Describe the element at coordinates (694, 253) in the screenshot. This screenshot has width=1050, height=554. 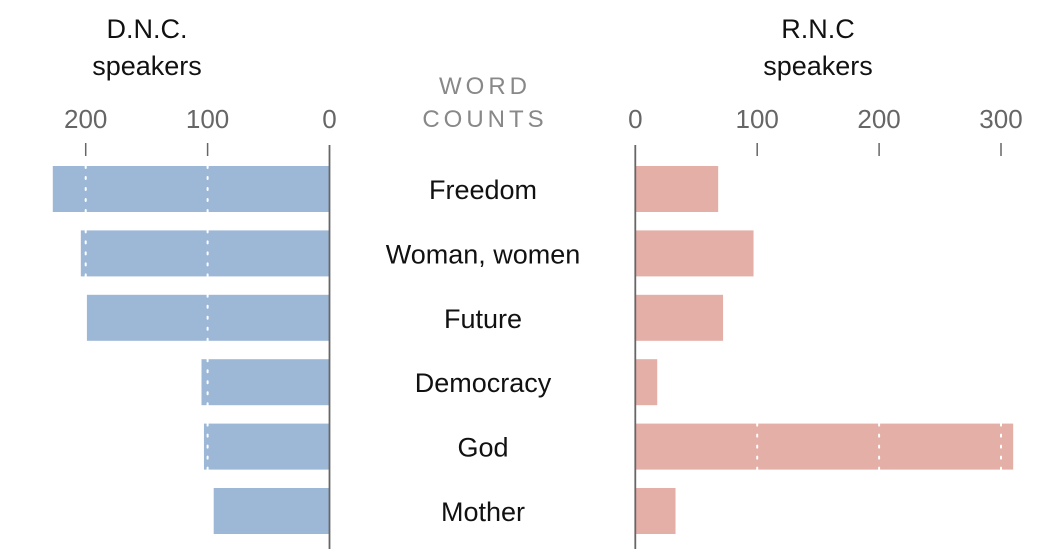
I see `rnc-bar-woman-women` at that location.